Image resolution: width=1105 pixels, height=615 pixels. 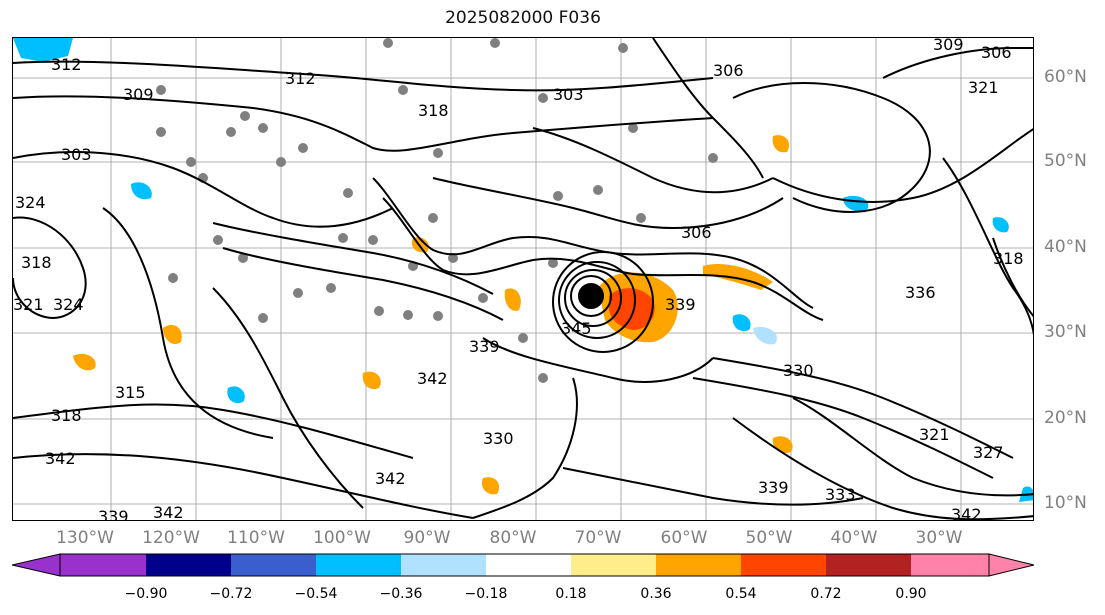 What do you see at coordinates (342, 538) in the screenshot?
I see `lon-label: 100°W` at bounding box center [342, 538].